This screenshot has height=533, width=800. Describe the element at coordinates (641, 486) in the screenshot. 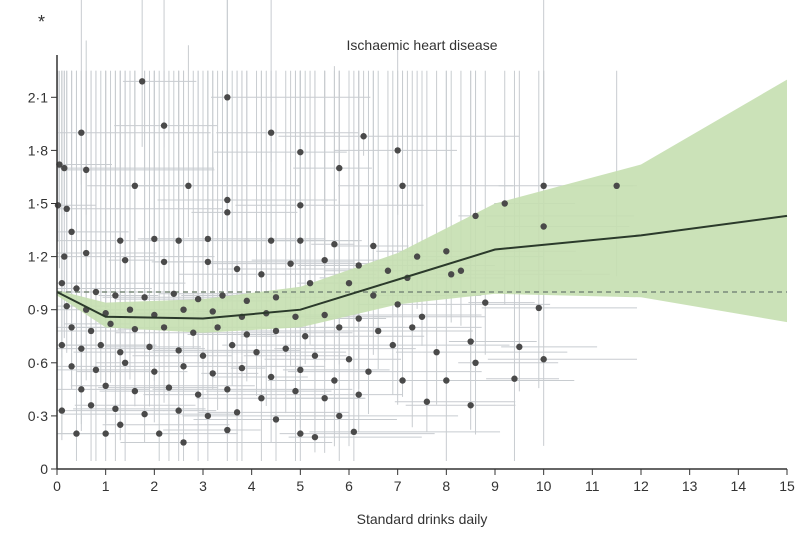

I see `x-tick-label: 12` at that location.